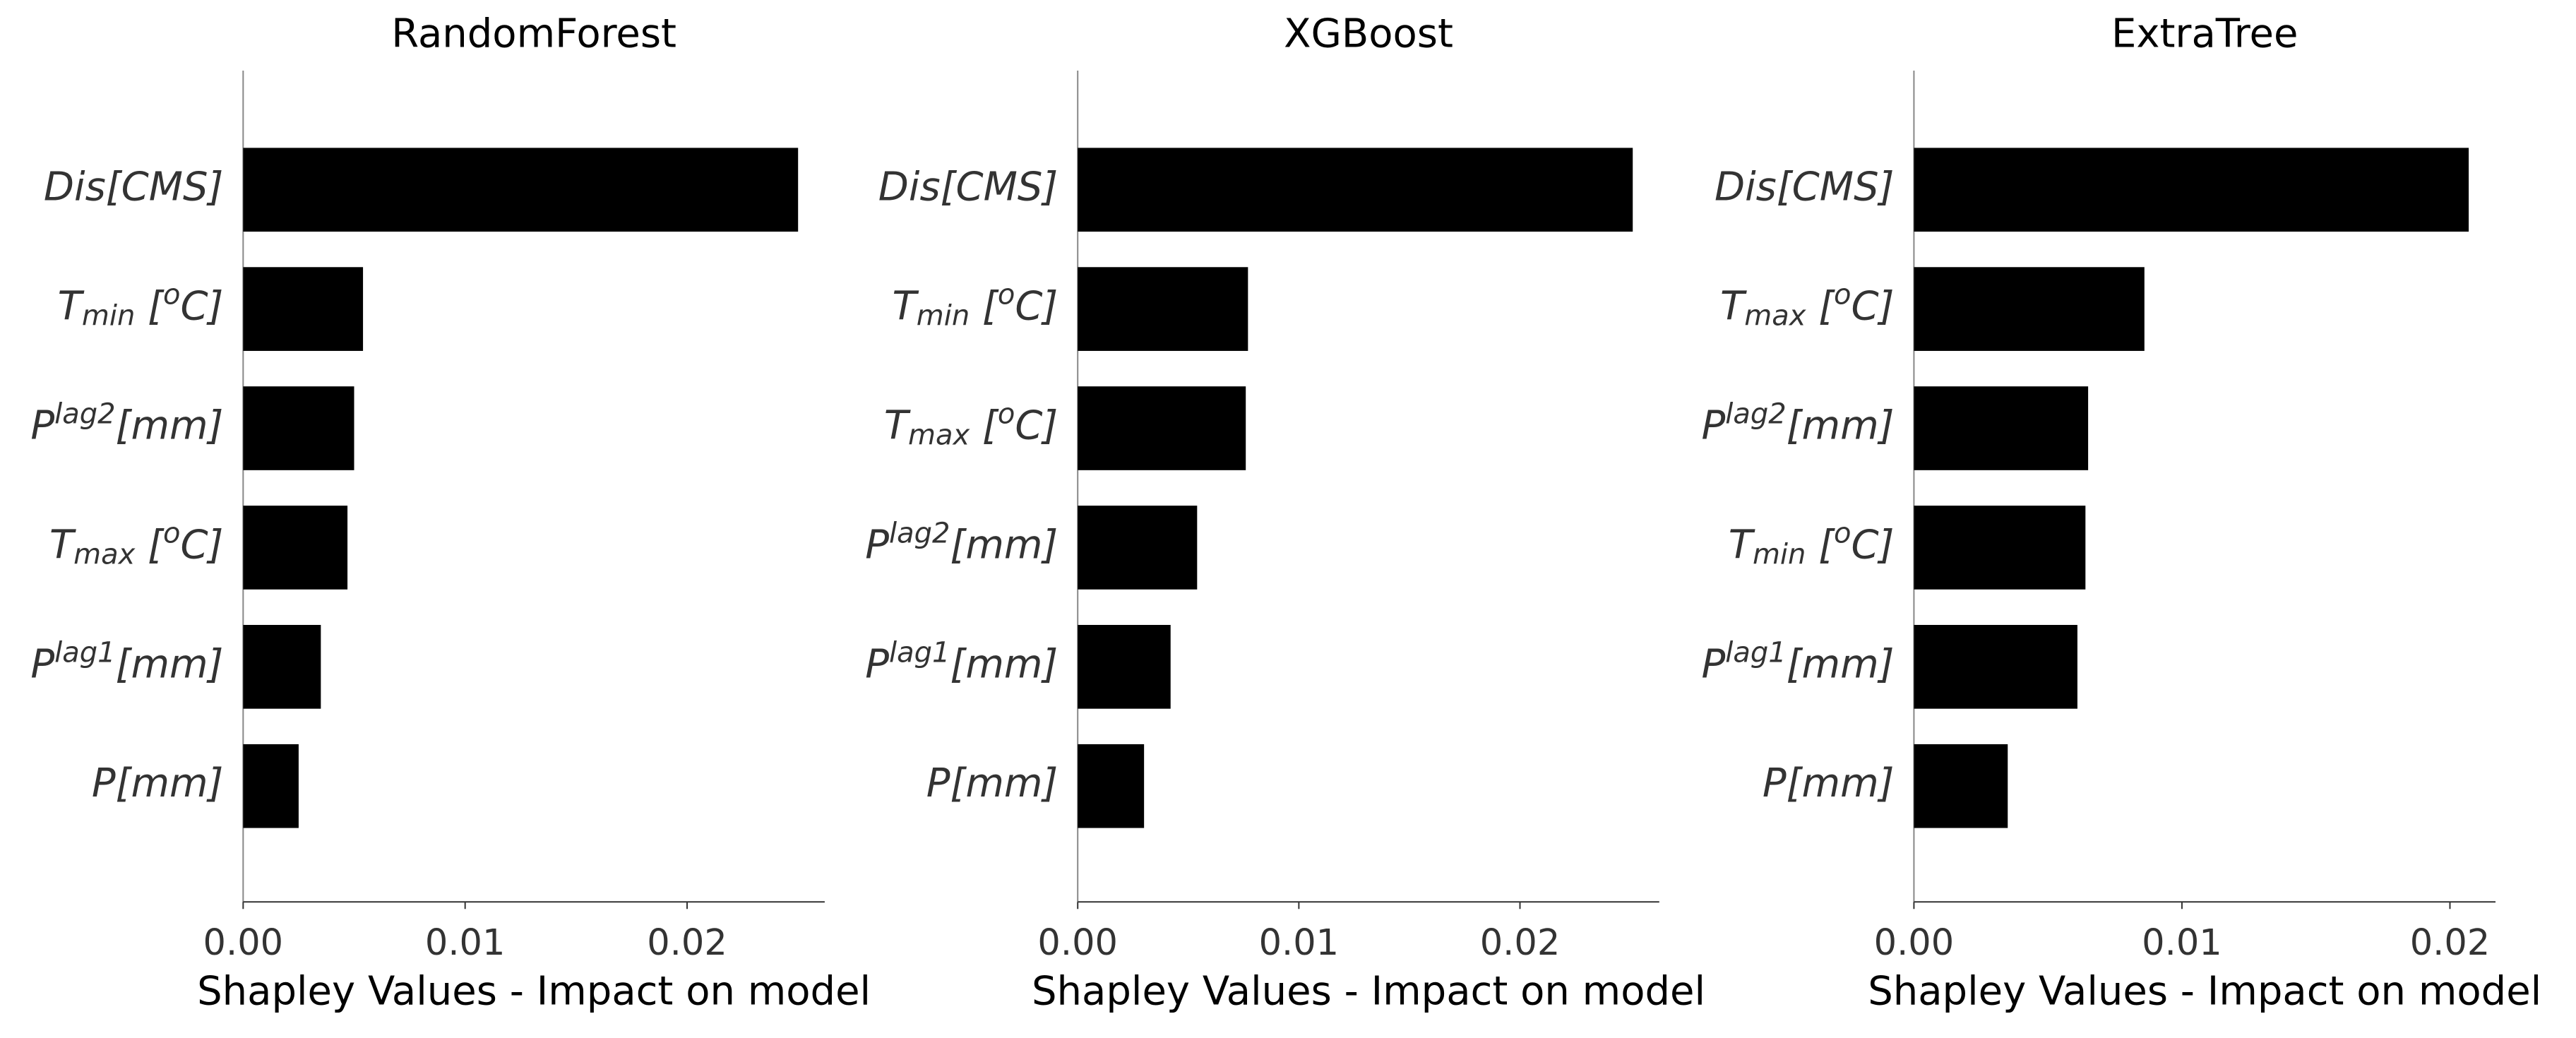 The height and width of the screenshot is (1038, 2576). I want to click on panel-title: ExtraTree, so click(2204, 33).